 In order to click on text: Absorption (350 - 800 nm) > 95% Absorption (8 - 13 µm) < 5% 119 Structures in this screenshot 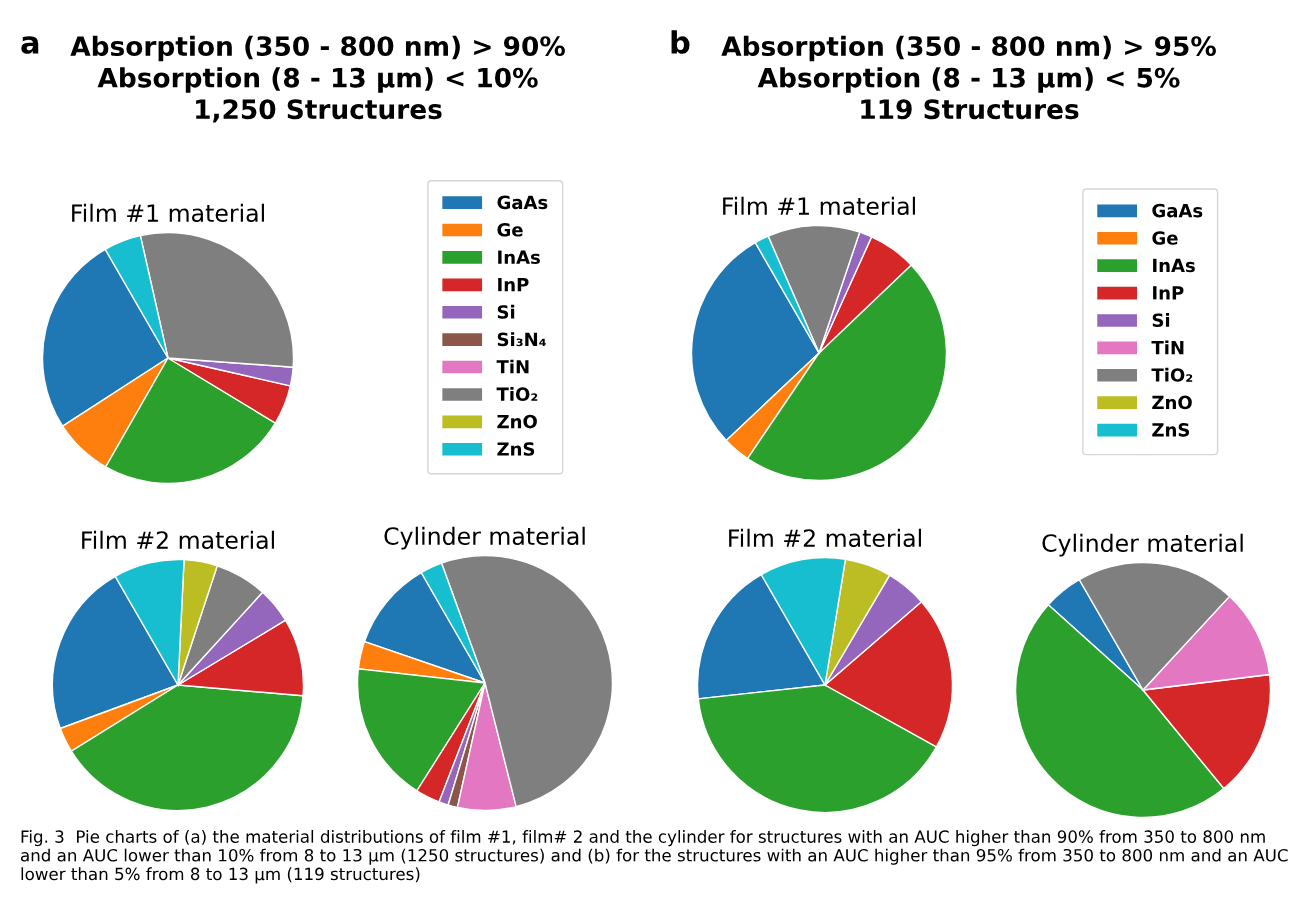, I will do `click(968, 77)`.